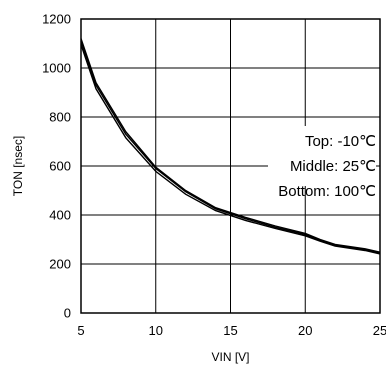  Describe the element at coordinates (56, 68) in the screenshot. I see `y-tick-label: 1000` at that location.